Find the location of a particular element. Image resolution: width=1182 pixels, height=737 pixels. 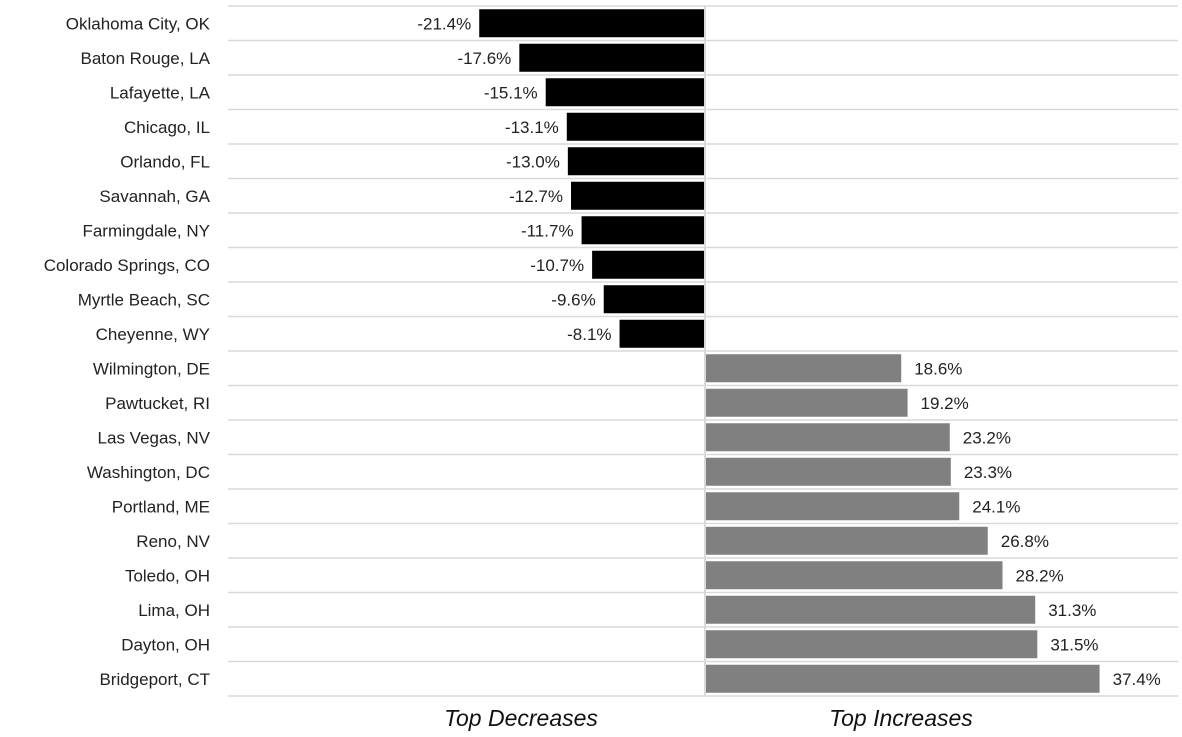

category-label: Dayton, OH is located at coordinates (165, 644).